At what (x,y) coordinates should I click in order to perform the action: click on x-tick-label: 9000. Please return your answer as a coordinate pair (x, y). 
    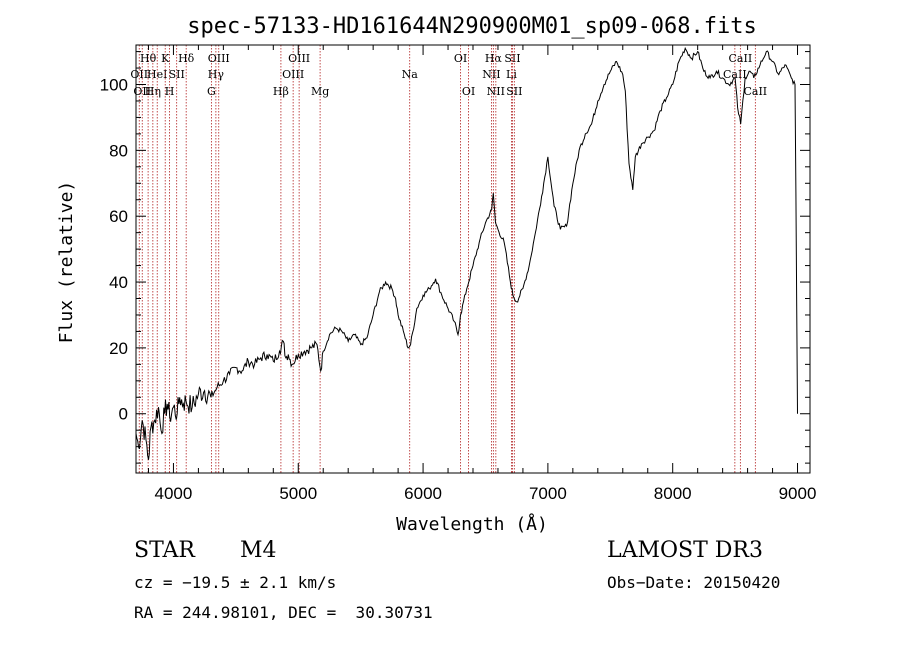
    Looking at the image, I should click on (798, 493).